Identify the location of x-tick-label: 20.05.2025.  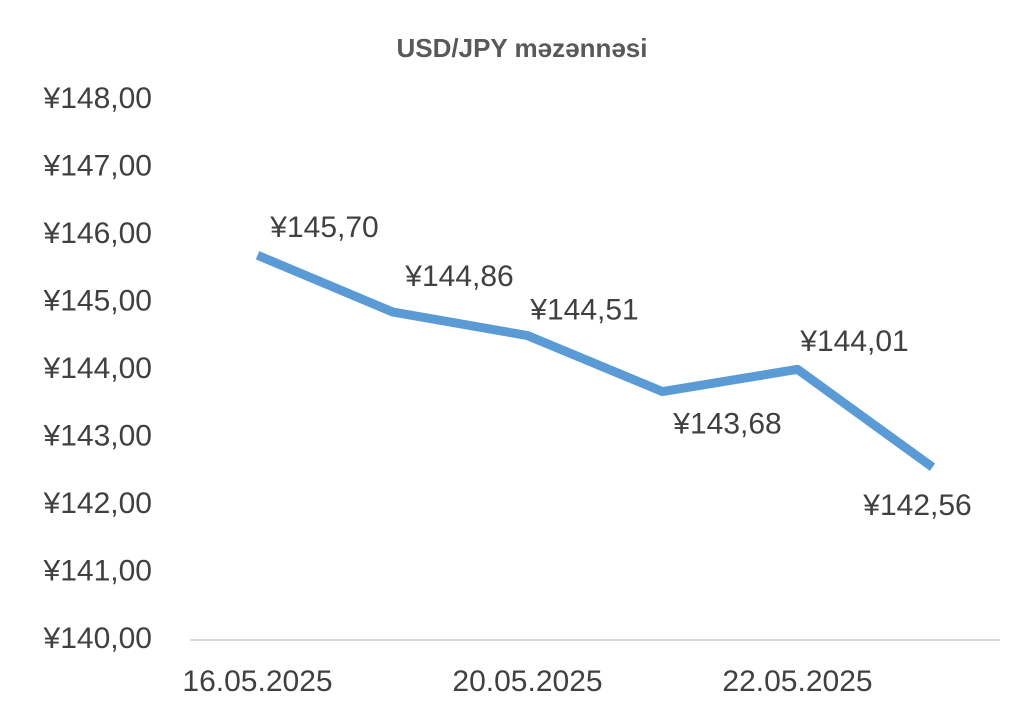
(527, 681).